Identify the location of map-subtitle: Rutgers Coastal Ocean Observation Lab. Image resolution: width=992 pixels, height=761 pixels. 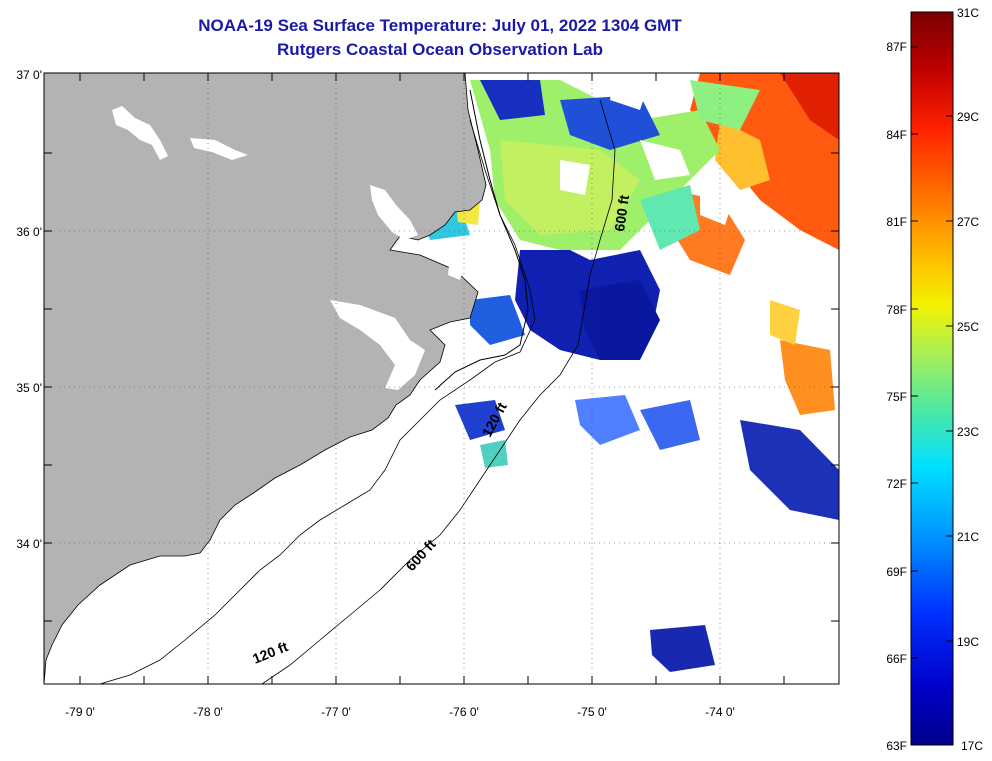
(440, 49).